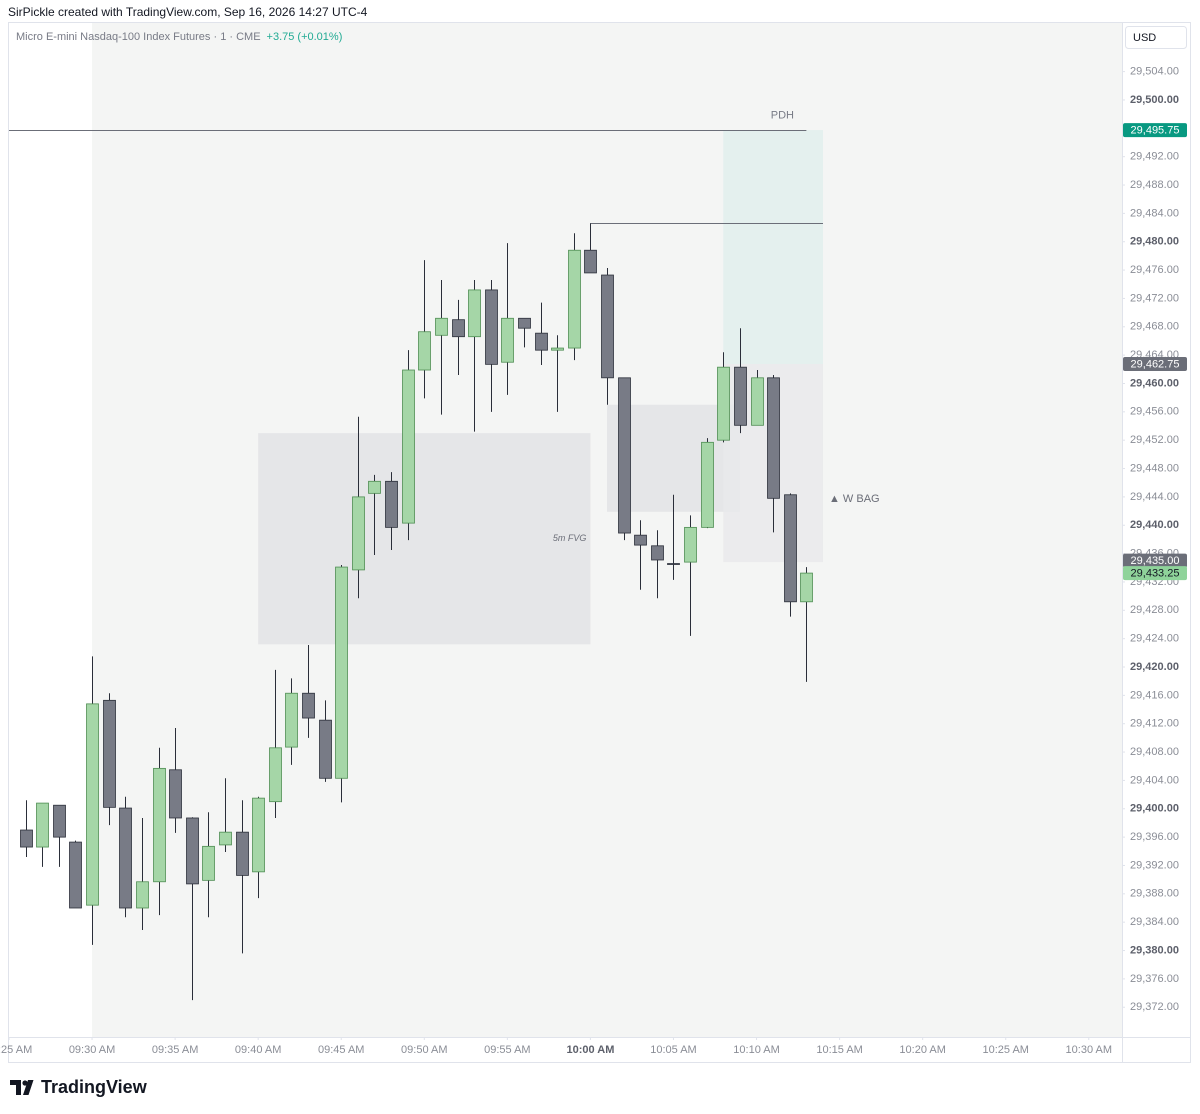 This screenshot has width=1200, height=1114. I want to click on y-tick-label: 29,456.00, so click(1154, 412).